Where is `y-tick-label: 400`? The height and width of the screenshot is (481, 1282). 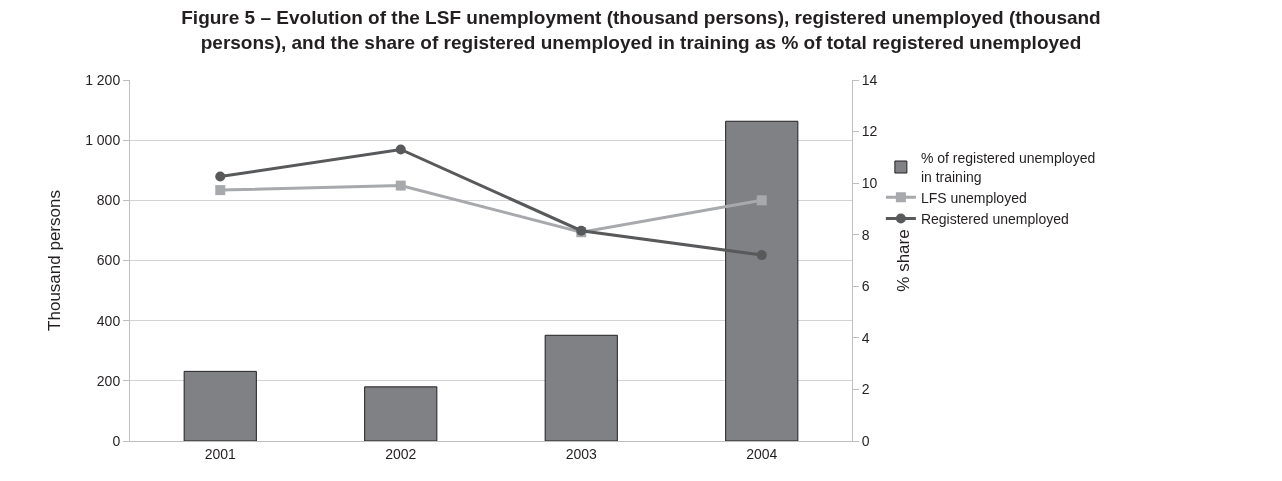 y-tick-label: 400 is located at coordinates (108, 320).